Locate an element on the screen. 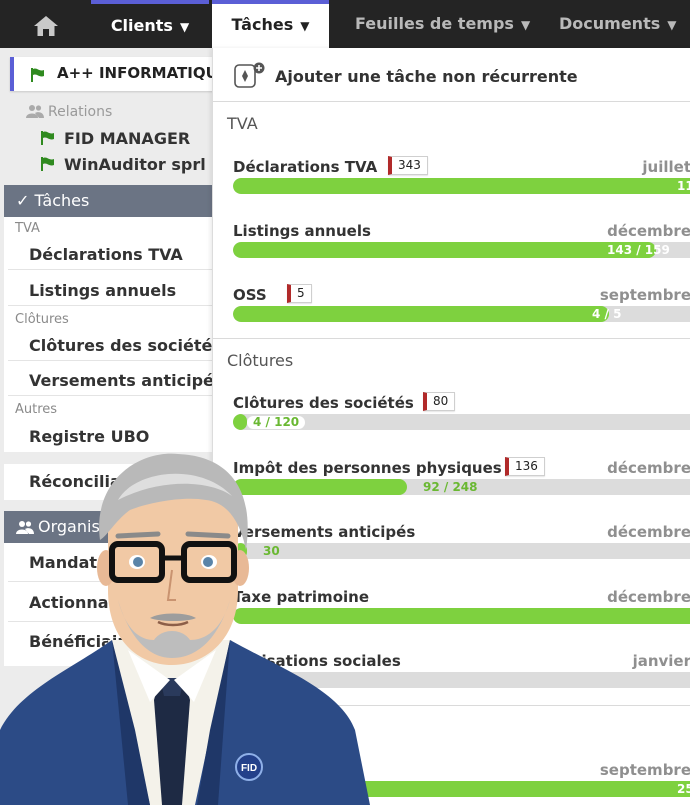 This screenshot has height=805, width=690. task-progress-count: 143 / 159 is located at coordinates (638, 250).